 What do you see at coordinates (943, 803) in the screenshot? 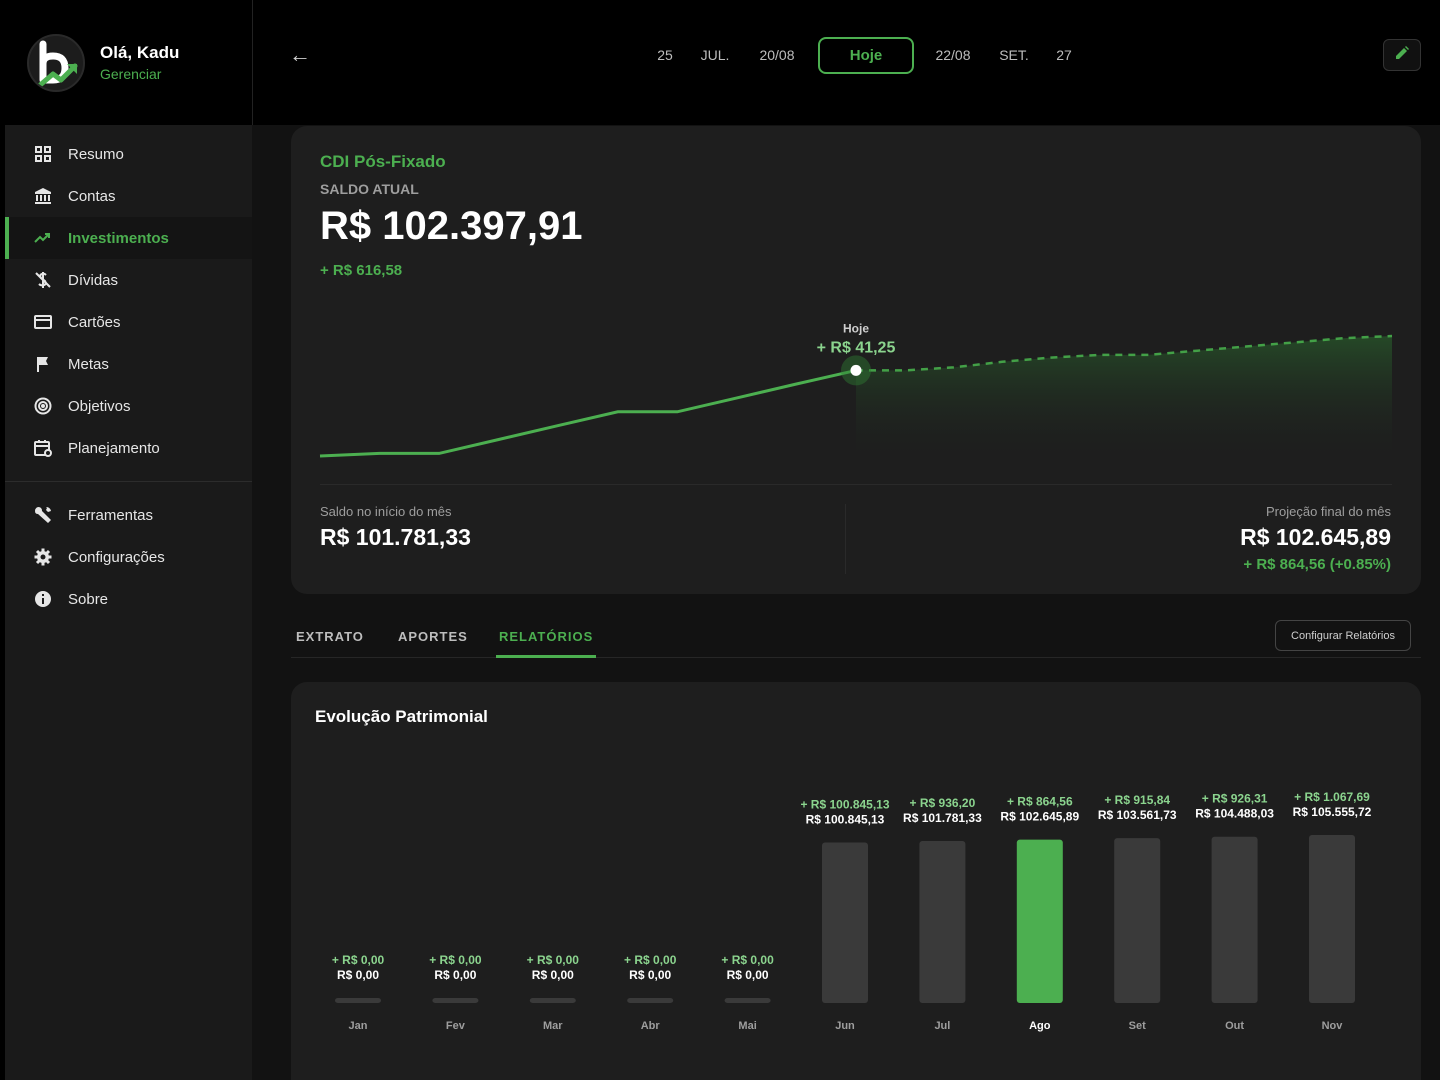
I see `bar-delta-label: + R$ 936,20` at bounding box center [943, 803].